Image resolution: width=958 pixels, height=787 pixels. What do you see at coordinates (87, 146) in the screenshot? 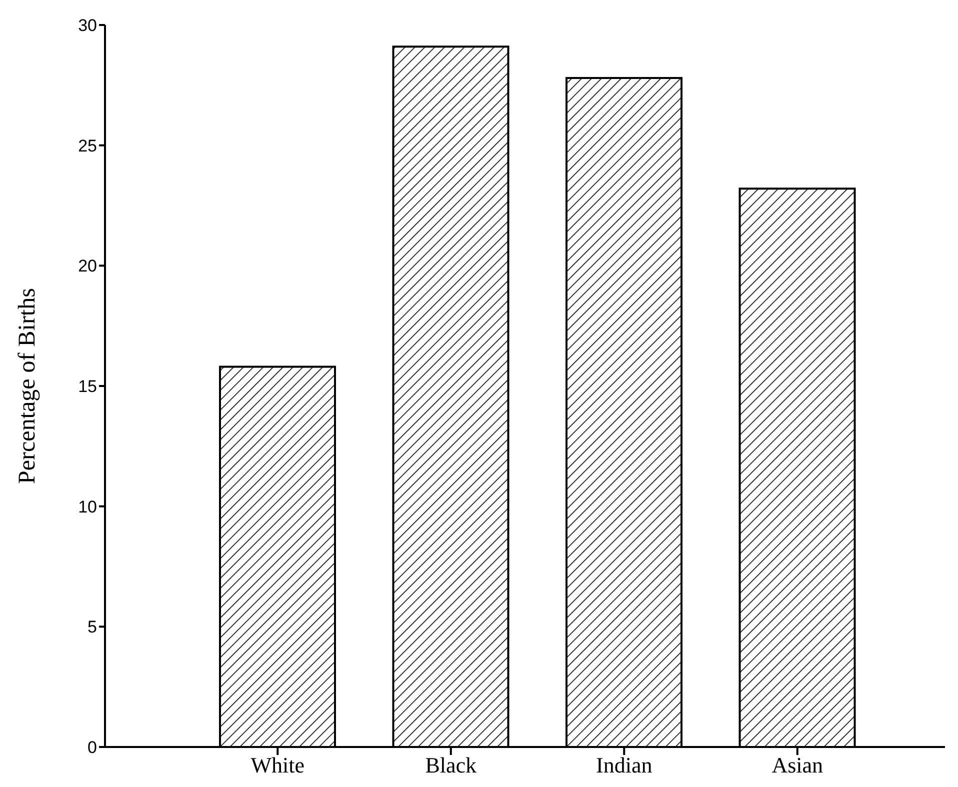
I see `y-tick-label: 25` at bounding box center [87, 146].